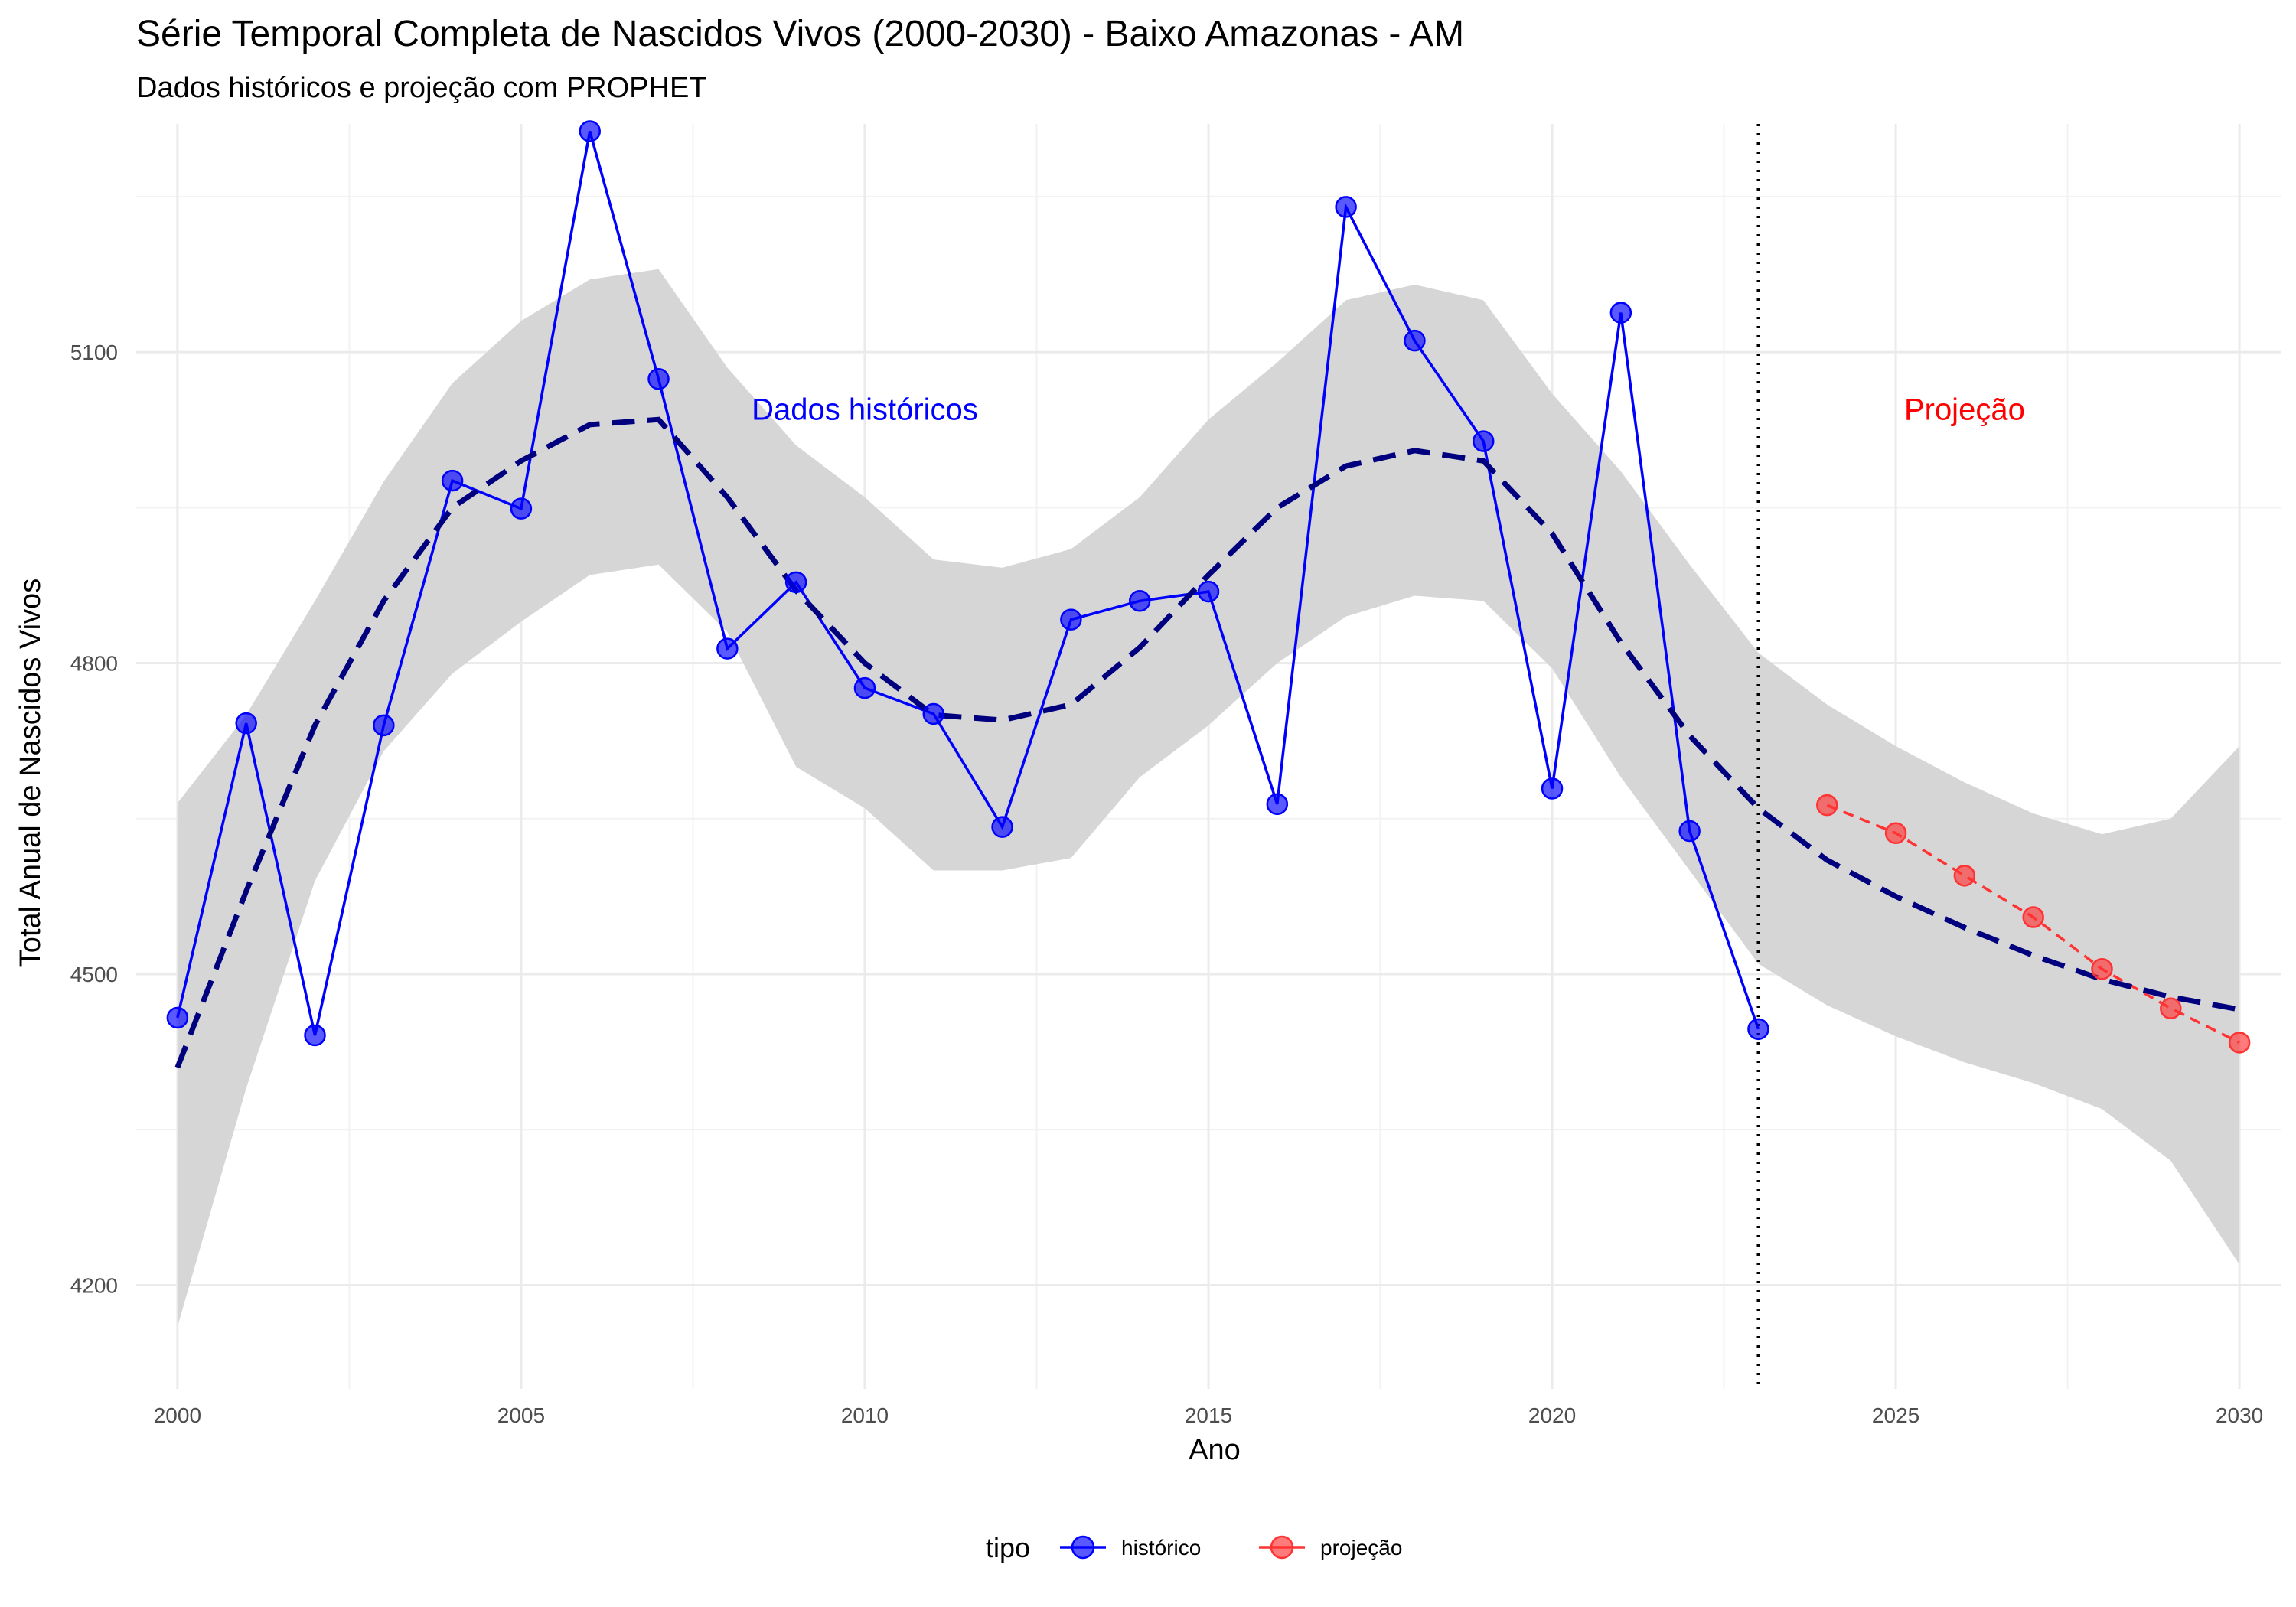 This screenshot has width=2296, height=1607. Describe the element at coordinates (1231, 1547) in the screenshot. I see `legend-entries: histórico projeção` at that location.